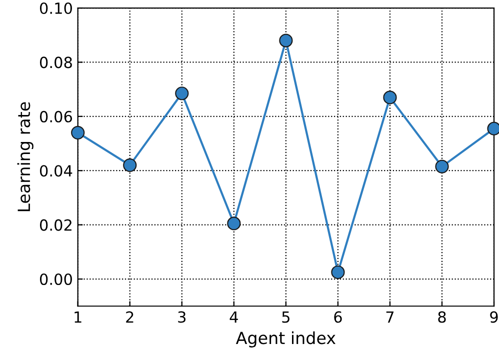 The image size is (499, 364). I want to click on x-axis-title: Agent index, so click(286, 339).